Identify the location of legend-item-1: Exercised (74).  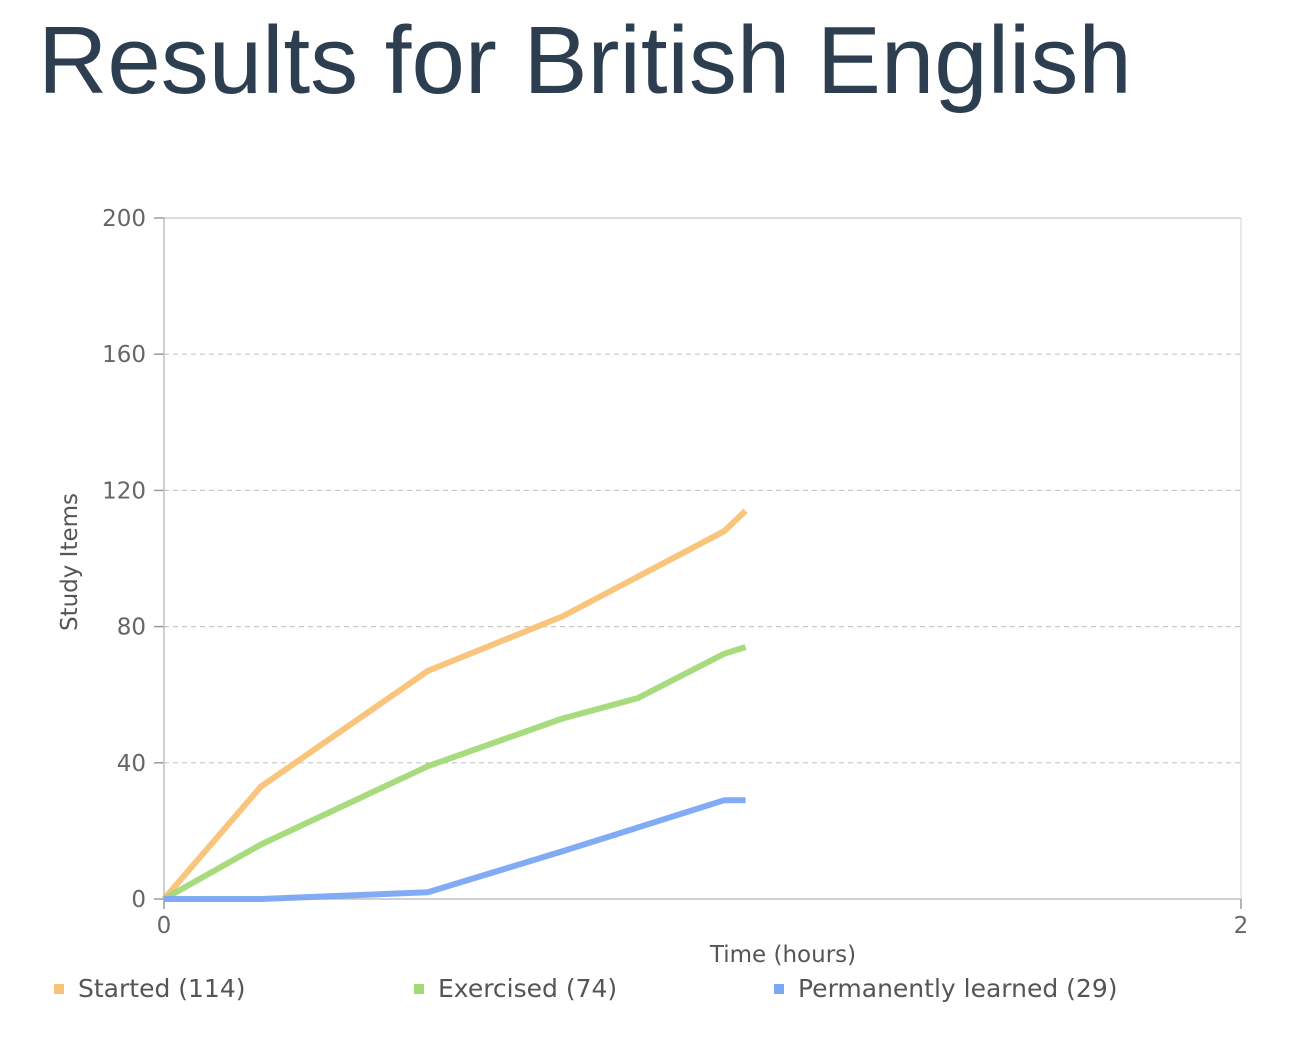
(515, 988).